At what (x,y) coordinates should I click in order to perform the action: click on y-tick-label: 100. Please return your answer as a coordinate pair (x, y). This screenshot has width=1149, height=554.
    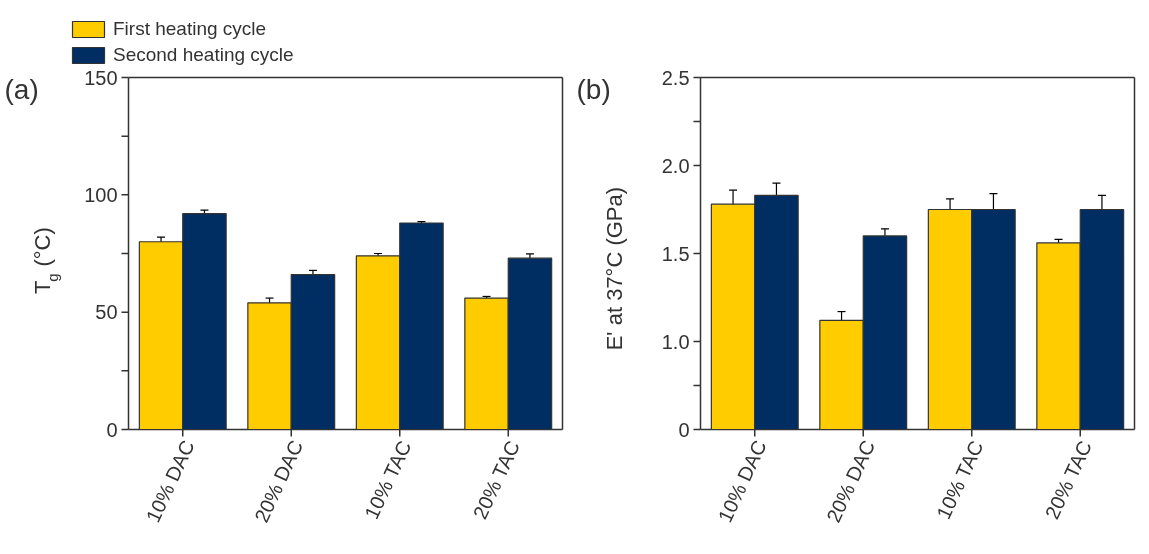
    Looking at the image, I should click on (101, 194).